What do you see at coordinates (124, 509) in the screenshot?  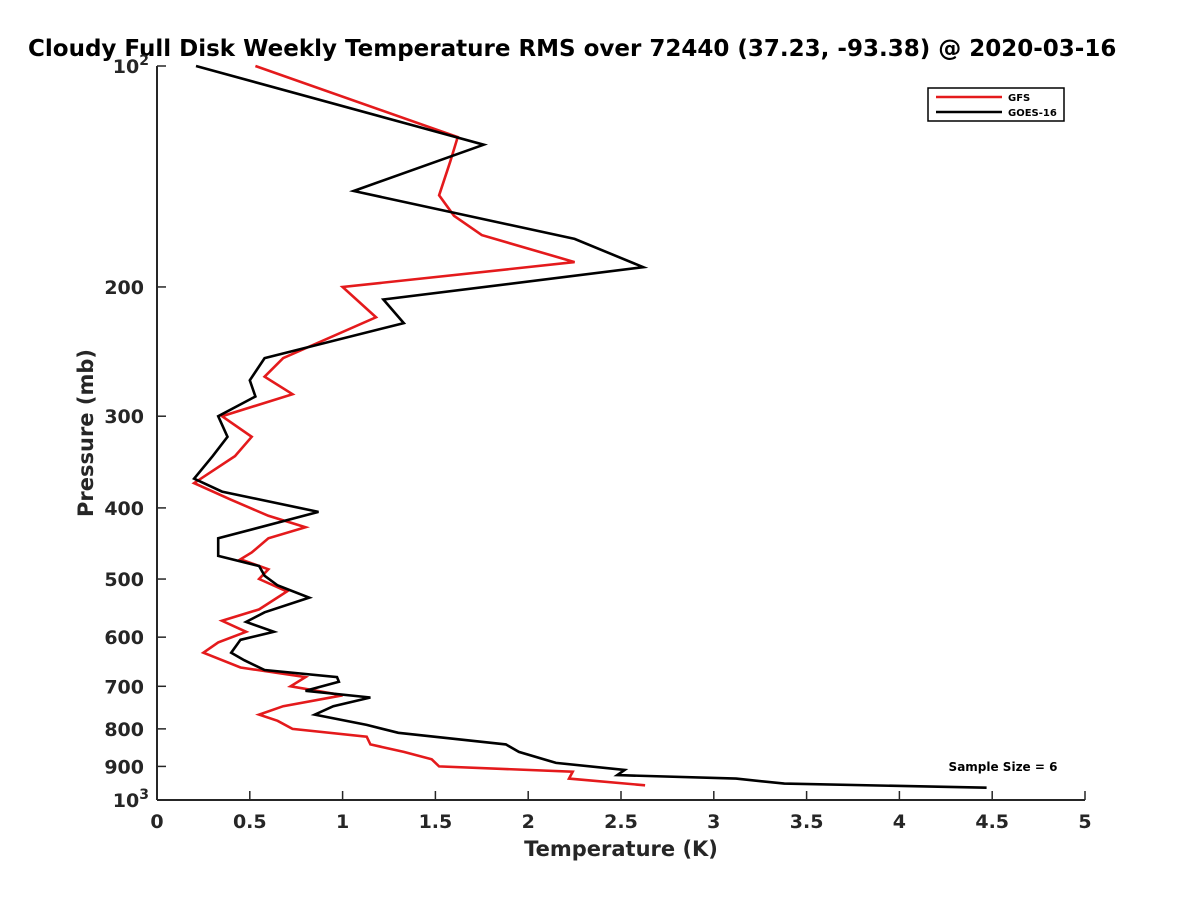 I see `y-tick-label: 400` at bounding box center [124, 509].